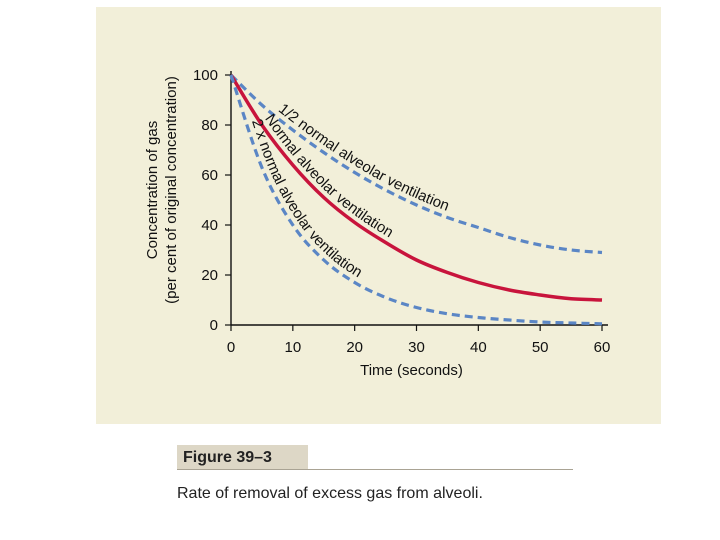 This screenshot has width=720, height=540. Describe the element at coordinates (209, 125) in the screenshot. I see `y-tick-label: 80` at that location.